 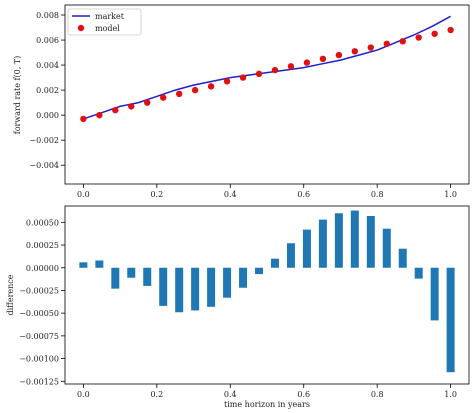 I want to click on bottom-x-ticks: 0.0 0.2 0.4 0.6 0.8 1.0, so click(x=267, y=391).